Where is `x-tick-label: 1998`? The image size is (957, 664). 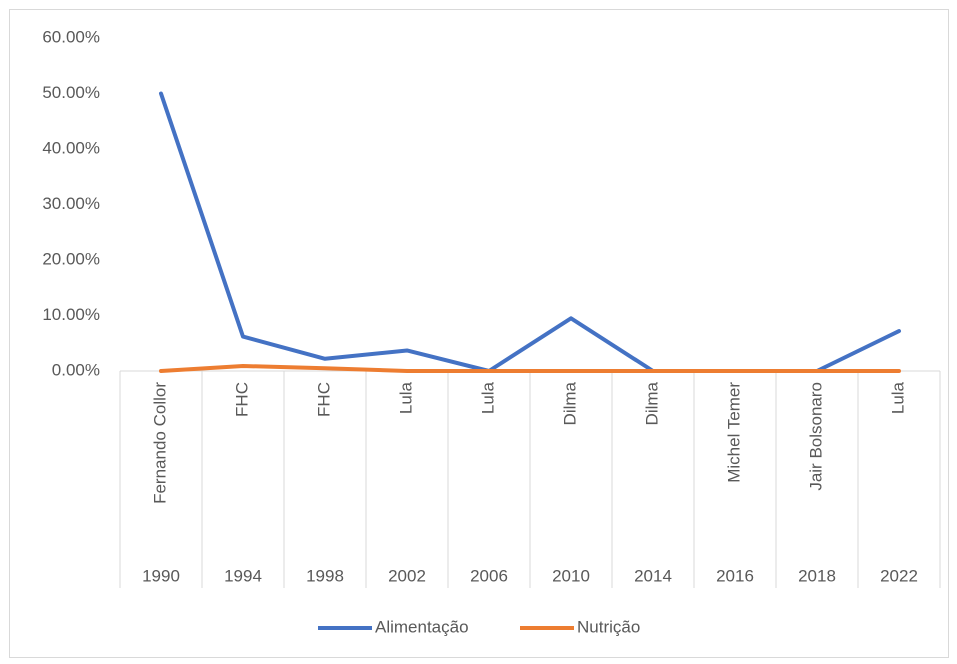 x-tick-label: 1998 is located at coordinates (325, 575).